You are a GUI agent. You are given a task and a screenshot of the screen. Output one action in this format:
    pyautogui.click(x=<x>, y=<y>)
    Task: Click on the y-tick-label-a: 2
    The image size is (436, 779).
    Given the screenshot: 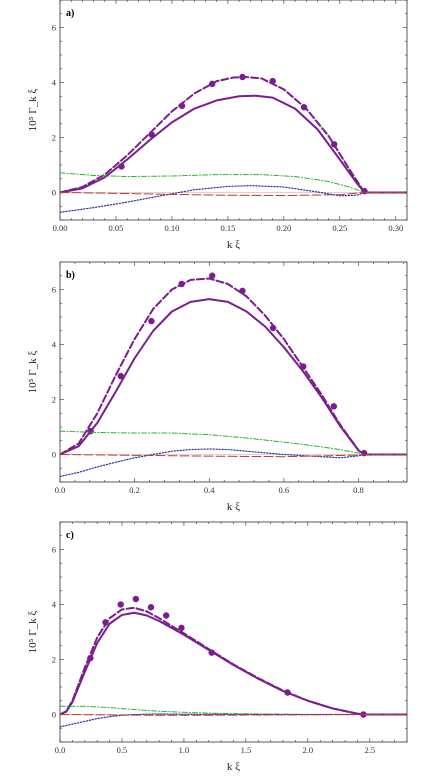 What is the action you would take?
    pyautogui.click(x=54, y=138)
    